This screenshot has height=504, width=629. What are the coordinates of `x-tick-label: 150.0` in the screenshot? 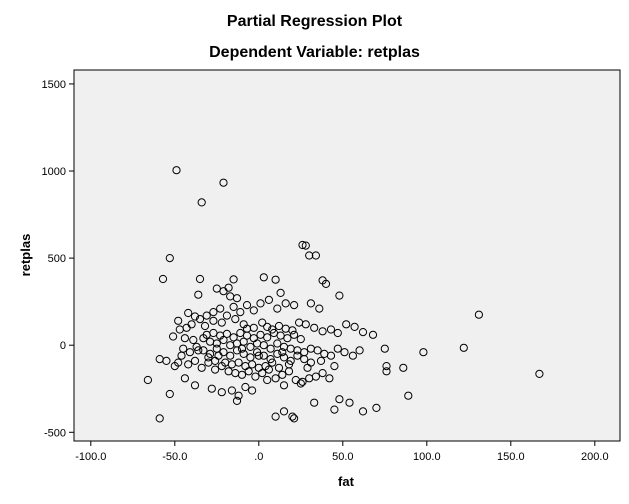 It's located at (511, 457).